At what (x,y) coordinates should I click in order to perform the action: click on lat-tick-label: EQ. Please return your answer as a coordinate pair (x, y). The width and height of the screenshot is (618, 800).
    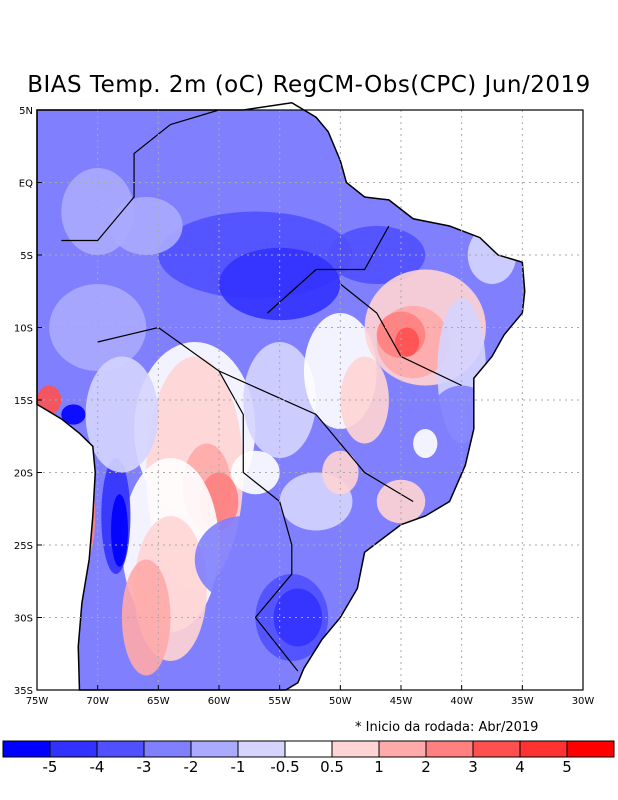
    Looking at the image, I should click on (26, 184).